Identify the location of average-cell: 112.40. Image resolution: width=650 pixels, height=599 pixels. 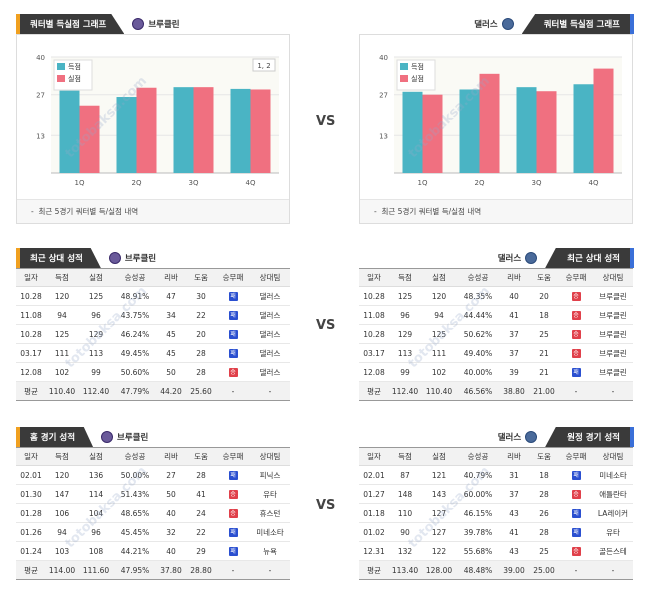
(405, 391).